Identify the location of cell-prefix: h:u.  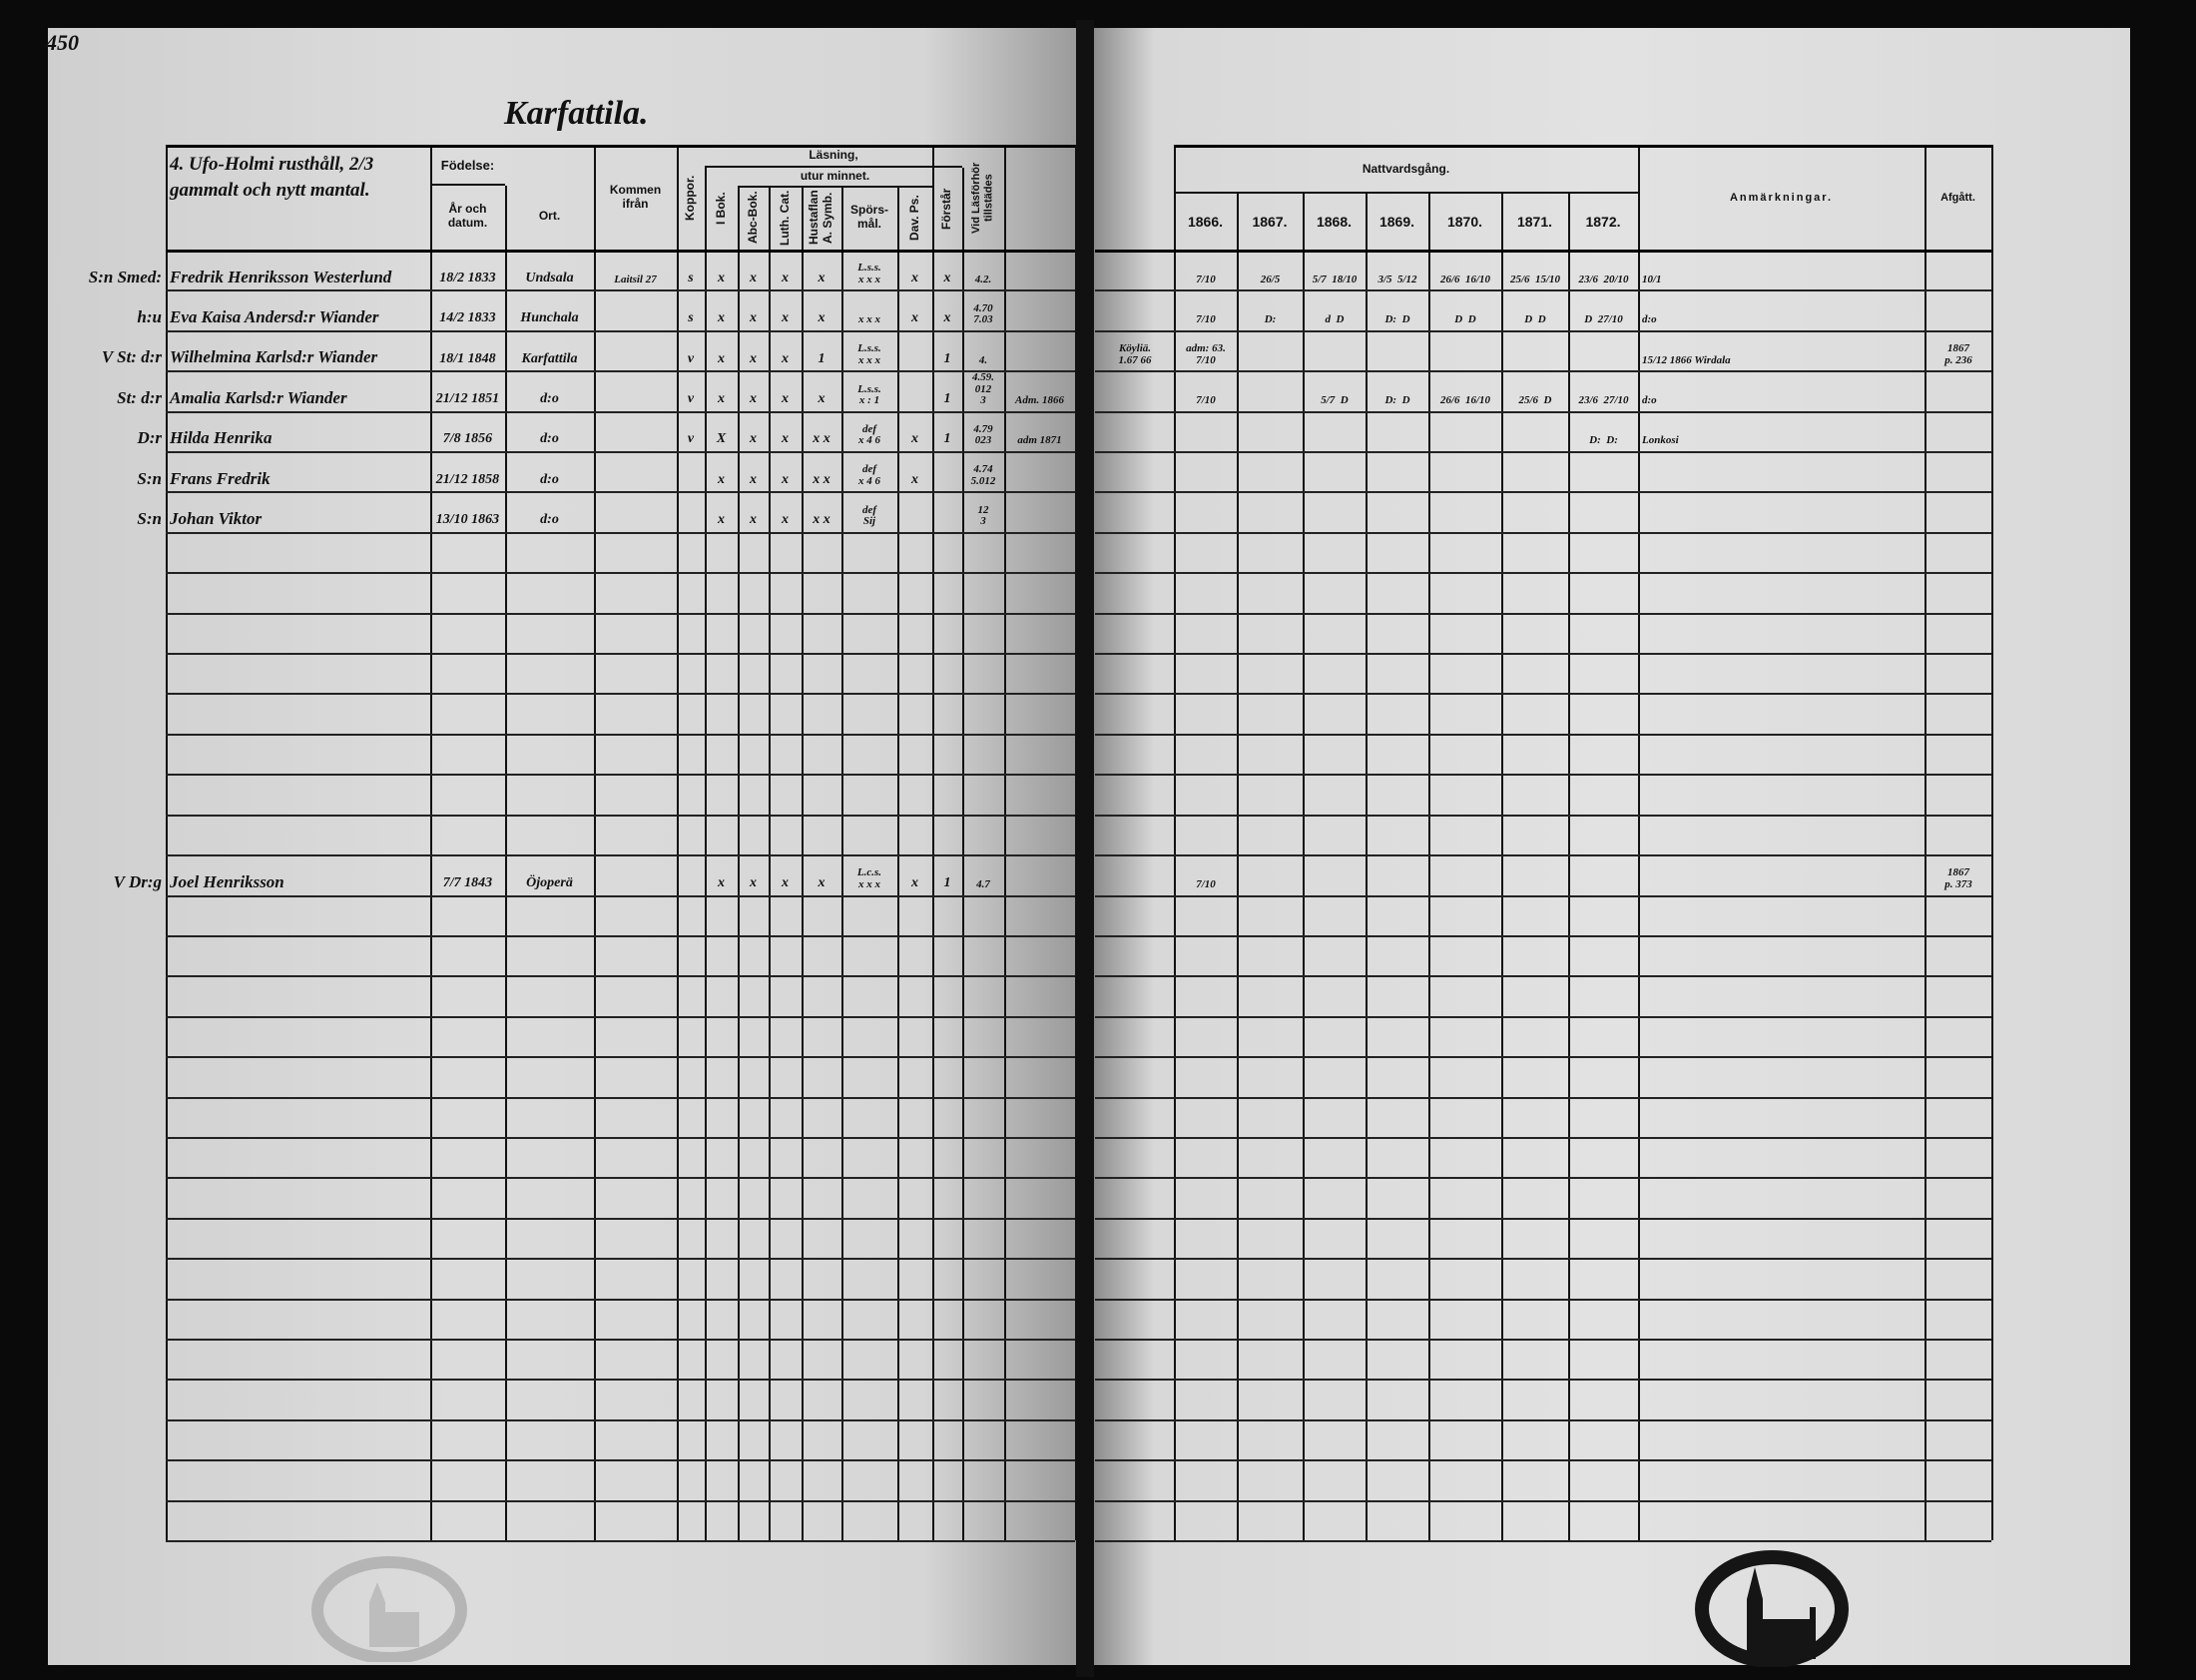
(113, 309).